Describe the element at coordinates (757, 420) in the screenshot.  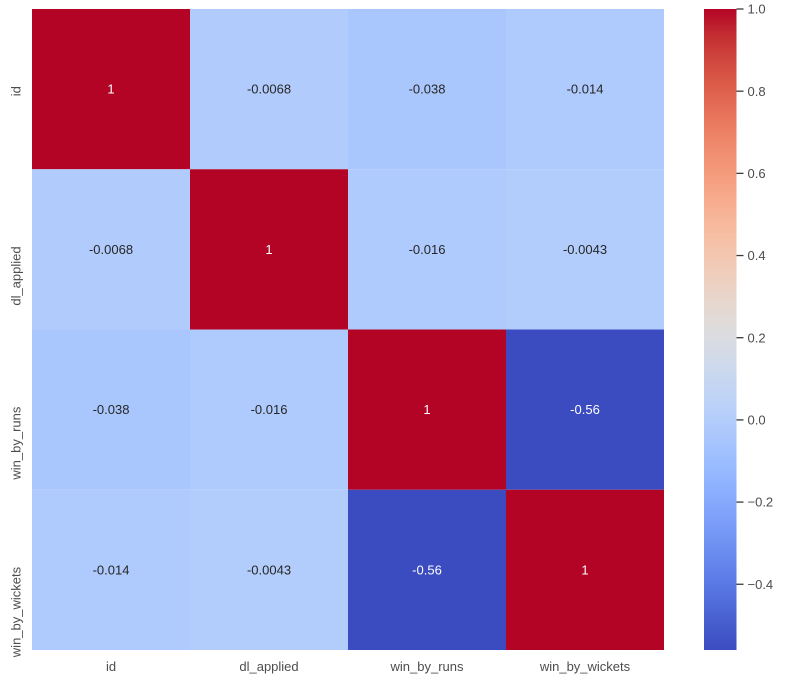
I see `svg-text: 0.0` at that location.